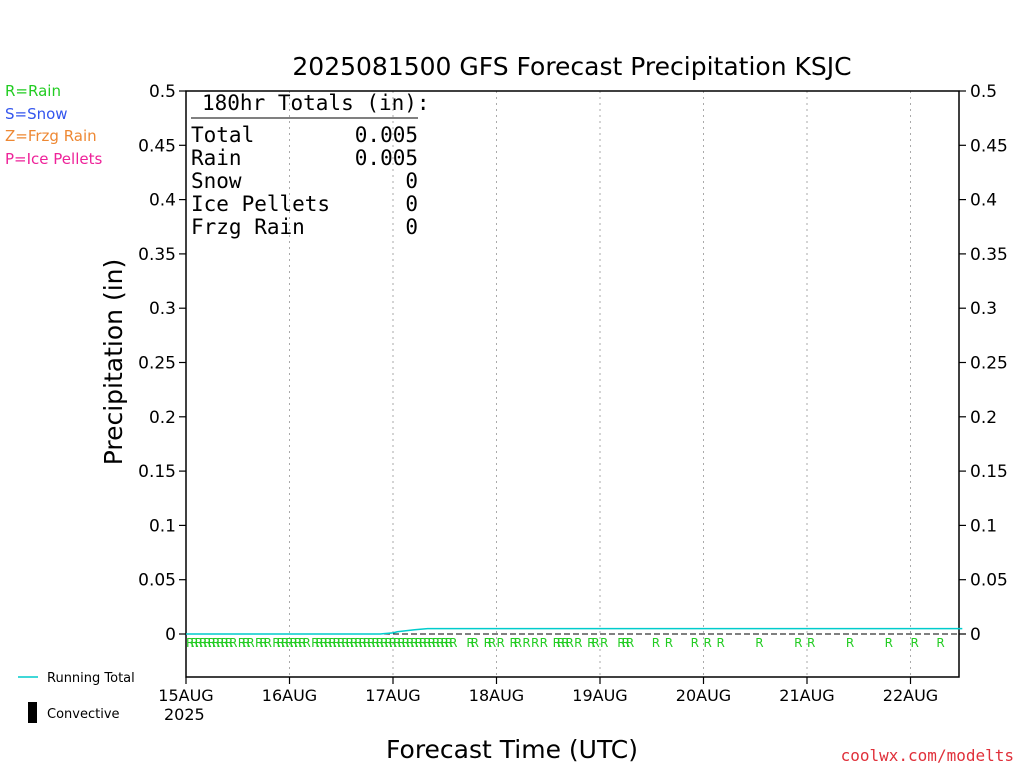 This screenshot has width=1024, height=768. What do you see at coordinates (83, 714) in the screenshot?
I see `convective-legend-label: Convective` at bounding box center [83, 714].